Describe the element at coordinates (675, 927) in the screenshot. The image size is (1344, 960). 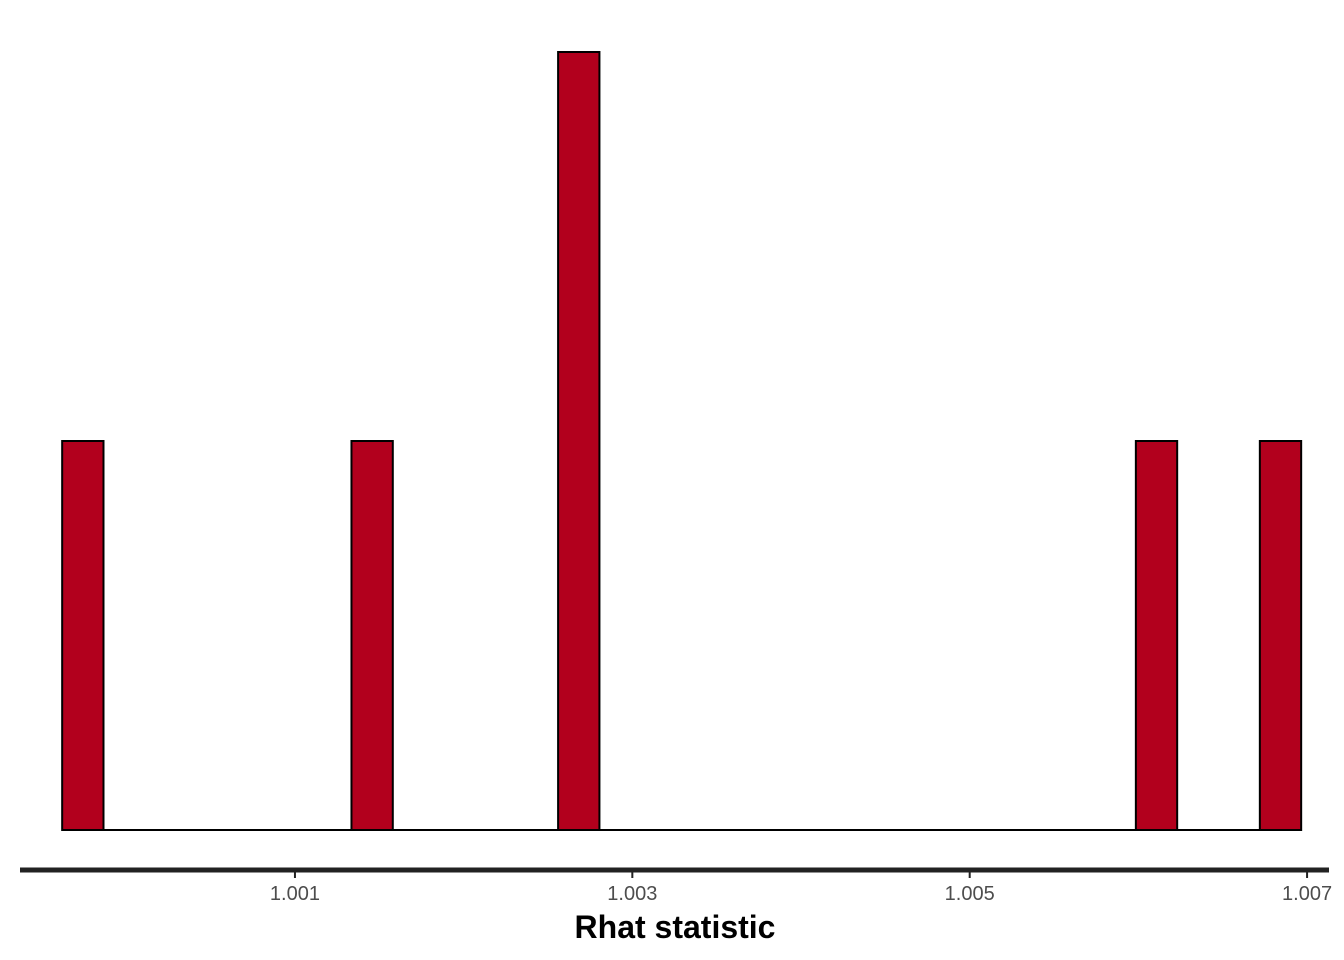
I see `x-axis-title: Rhat statistic` at that location.